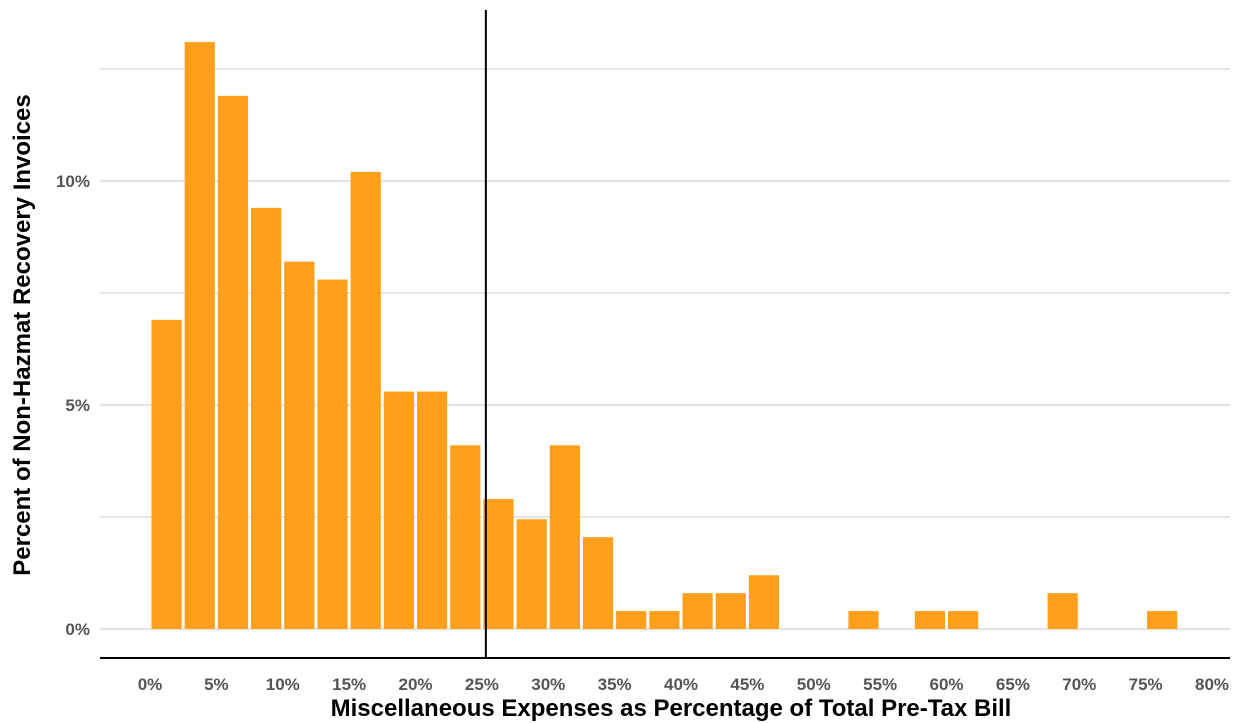  Describe the element at coordinates (615, 684) in the screenshot. I see `x-tick-label: 35%` at that location.